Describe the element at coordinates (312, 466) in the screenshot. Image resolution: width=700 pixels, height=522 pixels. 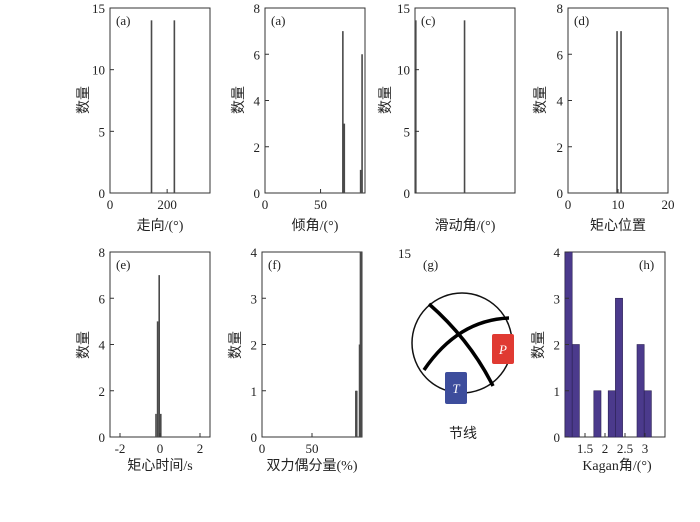
I see `x-axis-label: 双力偶分量(%)` at that location.